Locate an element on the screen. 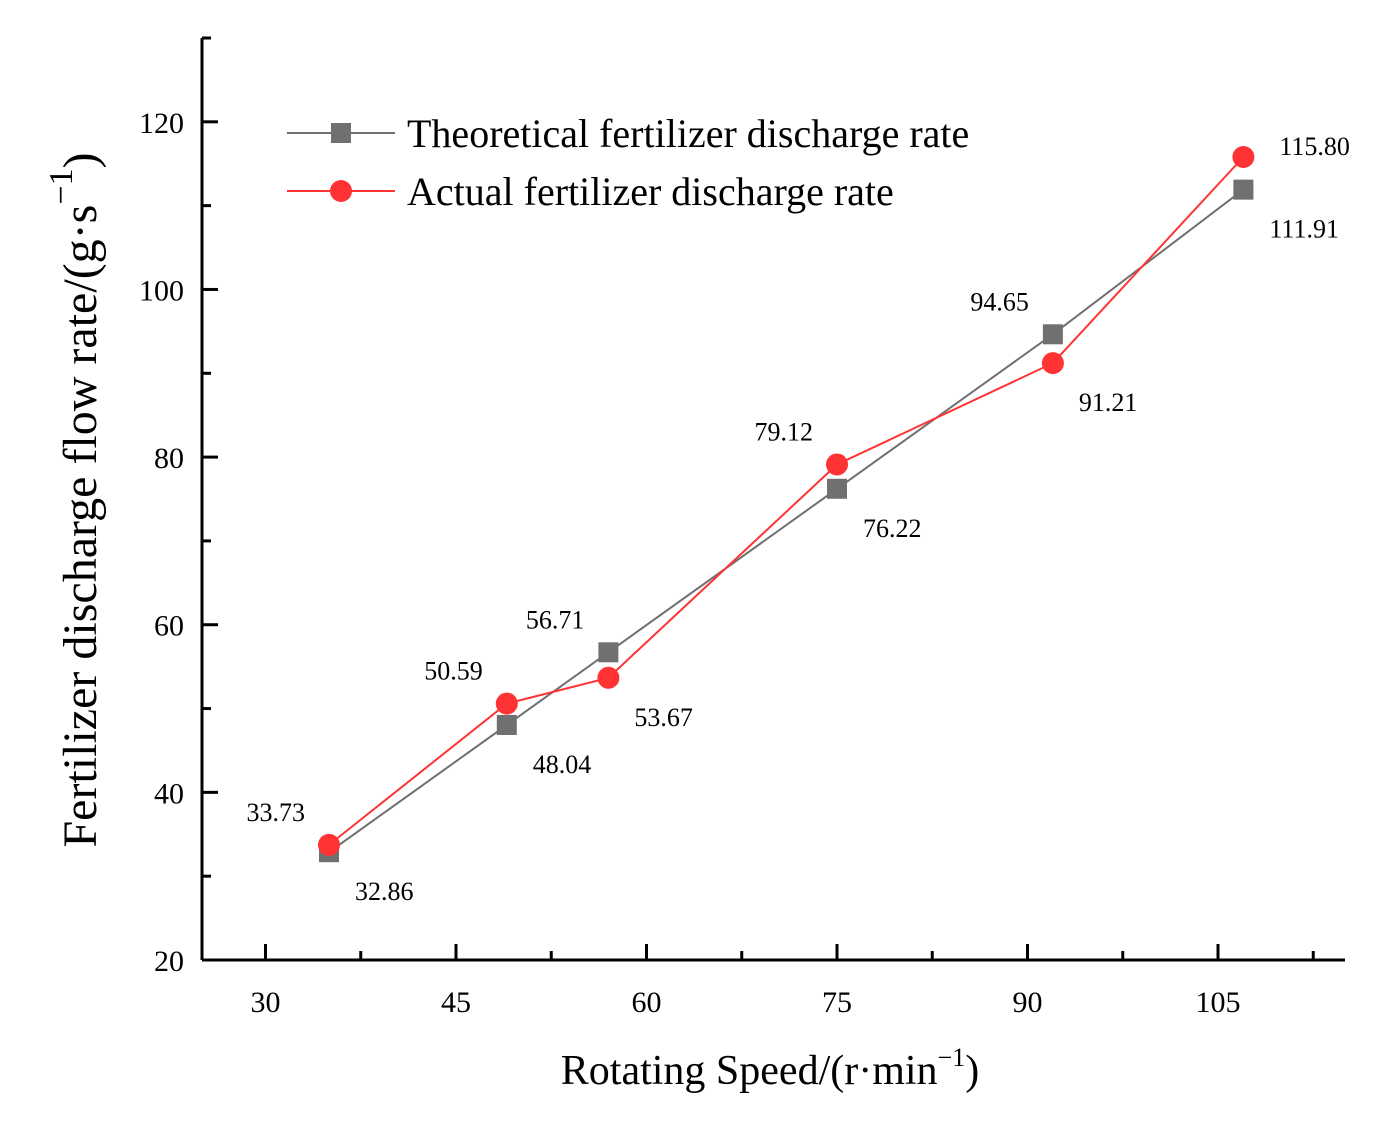 Image resolution: width=1380 pixels, height=1122 pixels. y-tick-label: 60 is located at coordinates (169, 626).